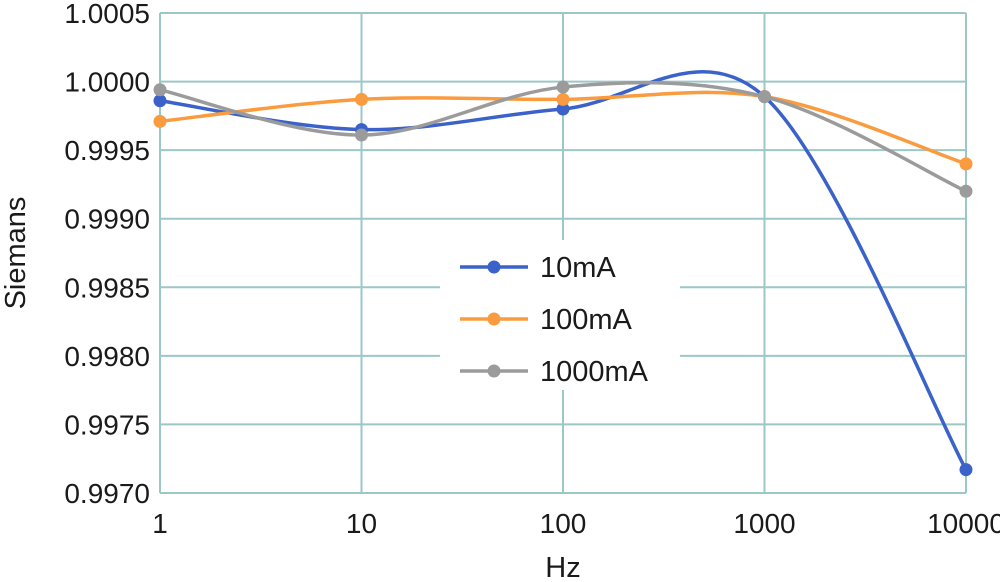 The height and width of the screenshot is (582, 1000). What do you see at coordinates (107, 424) in the screenshot?
I see `y-tick-label: 0.9975` at bounding box center [107, 424].